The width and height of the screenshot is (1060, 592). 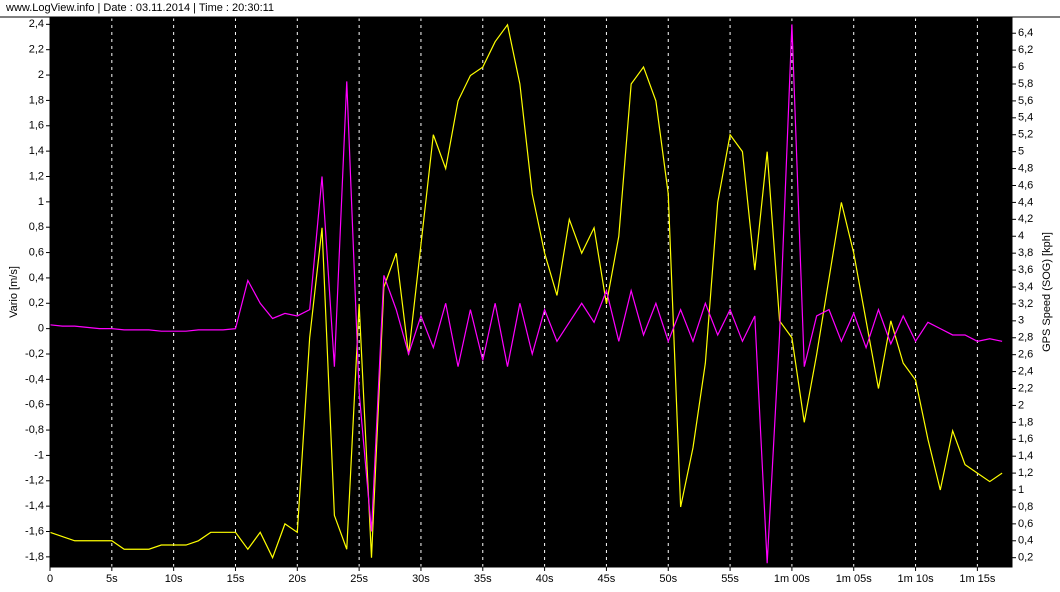 What do you see at coordinates (50, 579) in the screenshot?
I see `x-tick-label: 0` at bounding box center [50, 579].